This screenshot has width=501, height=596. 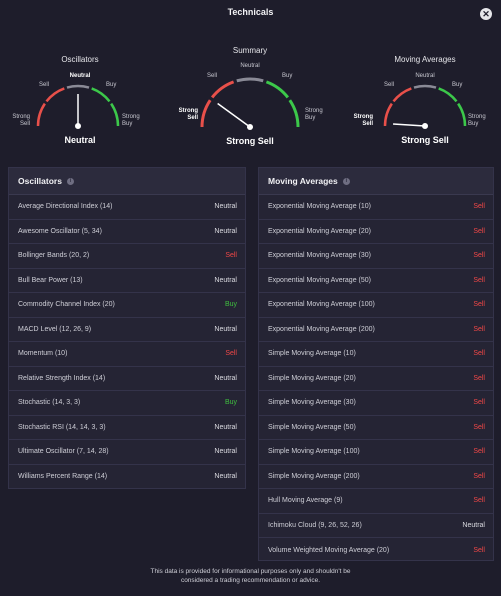 I want to click on indicator-name: Stochastic RSI (14, 14, 3, 3), so click(x=62, y=427).